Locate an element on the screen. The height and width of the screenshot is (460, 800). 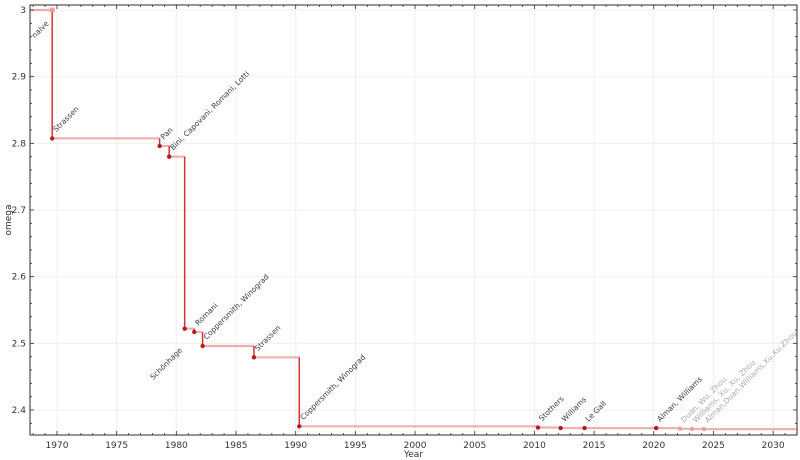
x-tick-label: 2000 is located at coordinates (415, 446).